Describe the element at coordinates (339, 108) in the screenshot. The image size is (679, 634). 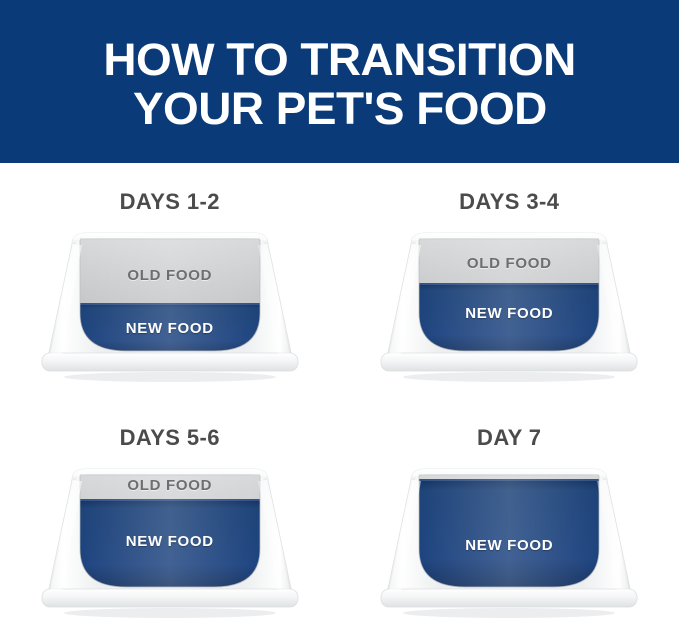
I see `page-title-line-2: YOUR PET'S FOOD` at that location.